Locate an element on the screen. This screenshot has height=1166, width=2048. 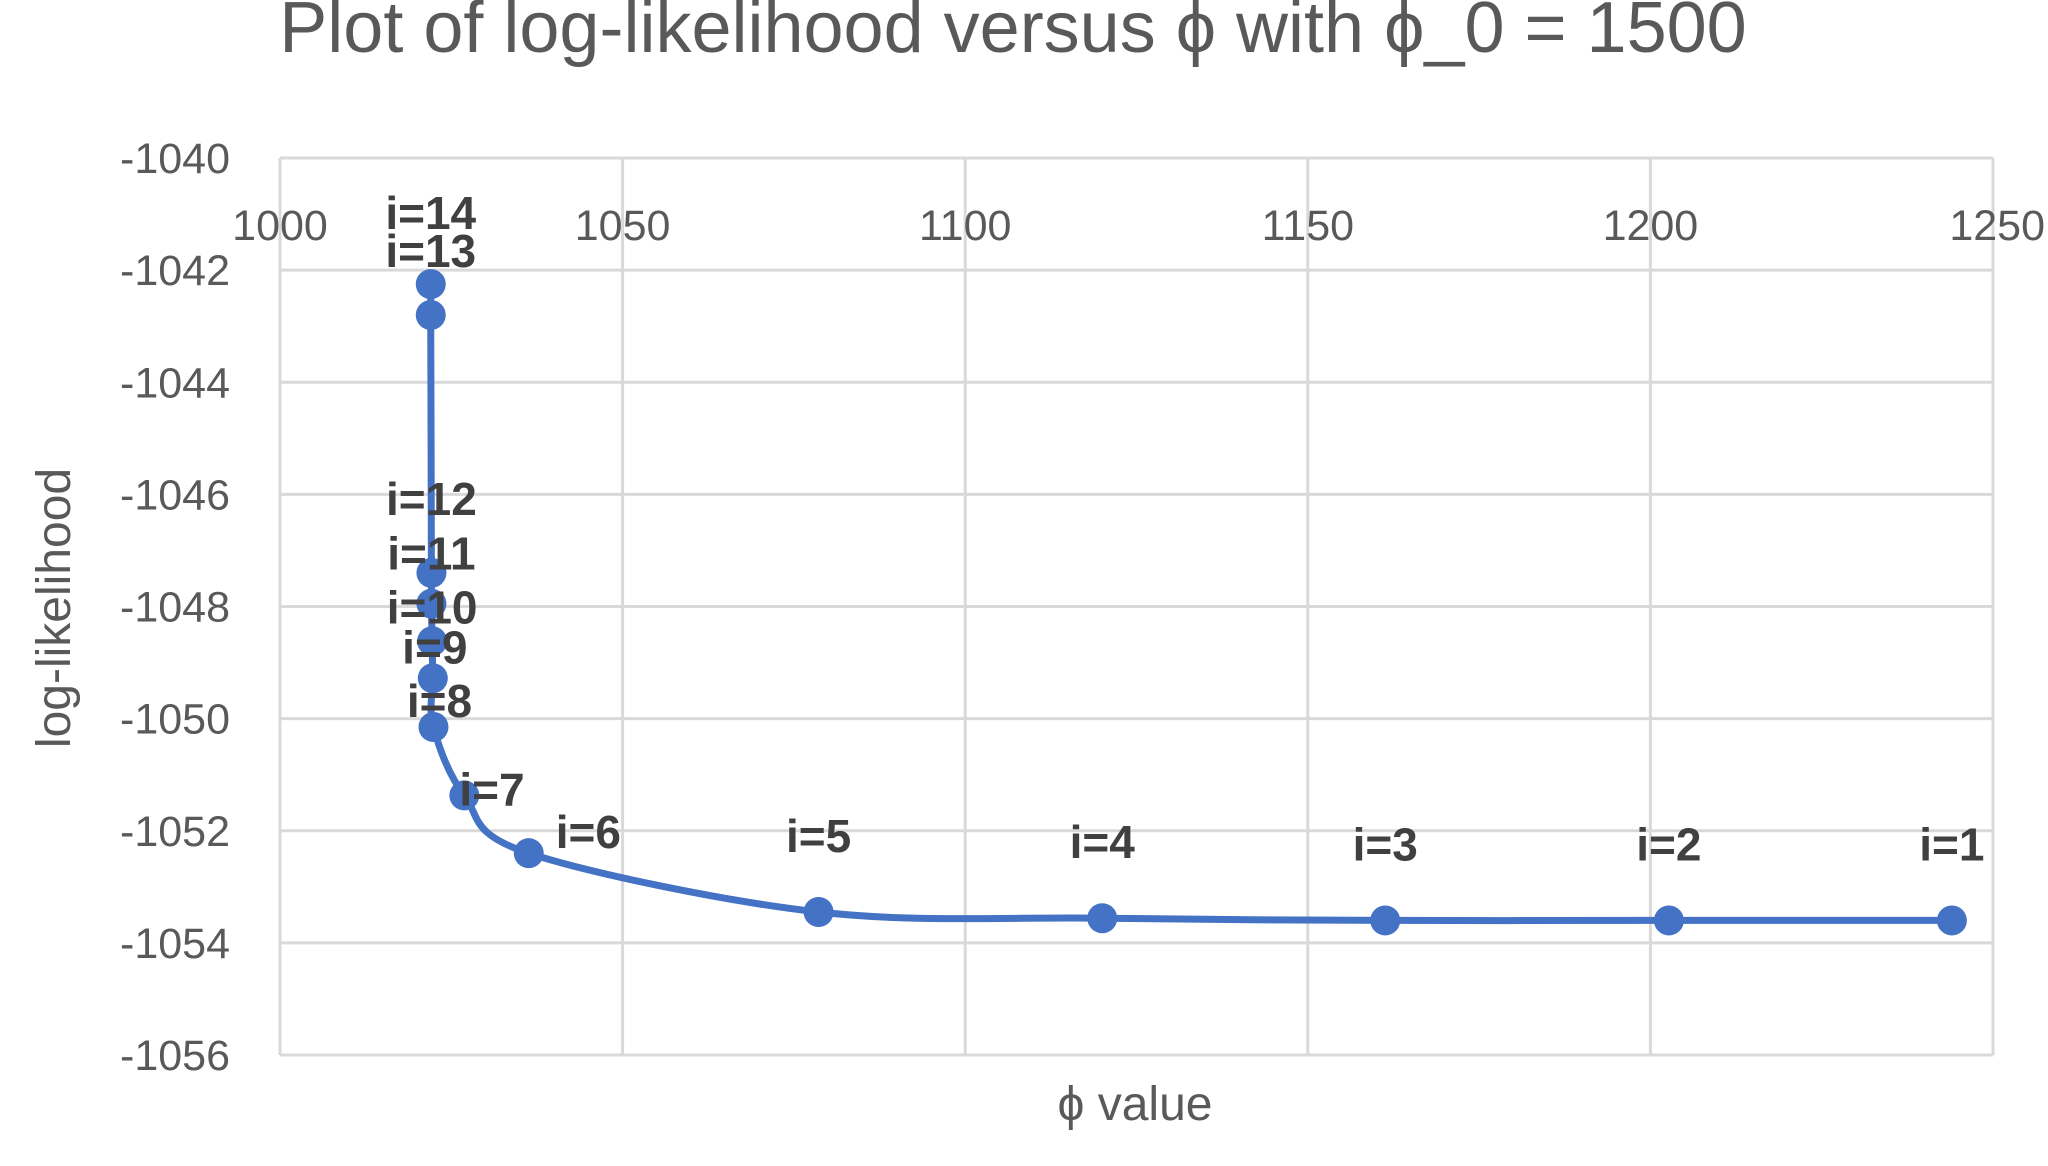
point-label: i=10 is located at coordinates (432, 607).